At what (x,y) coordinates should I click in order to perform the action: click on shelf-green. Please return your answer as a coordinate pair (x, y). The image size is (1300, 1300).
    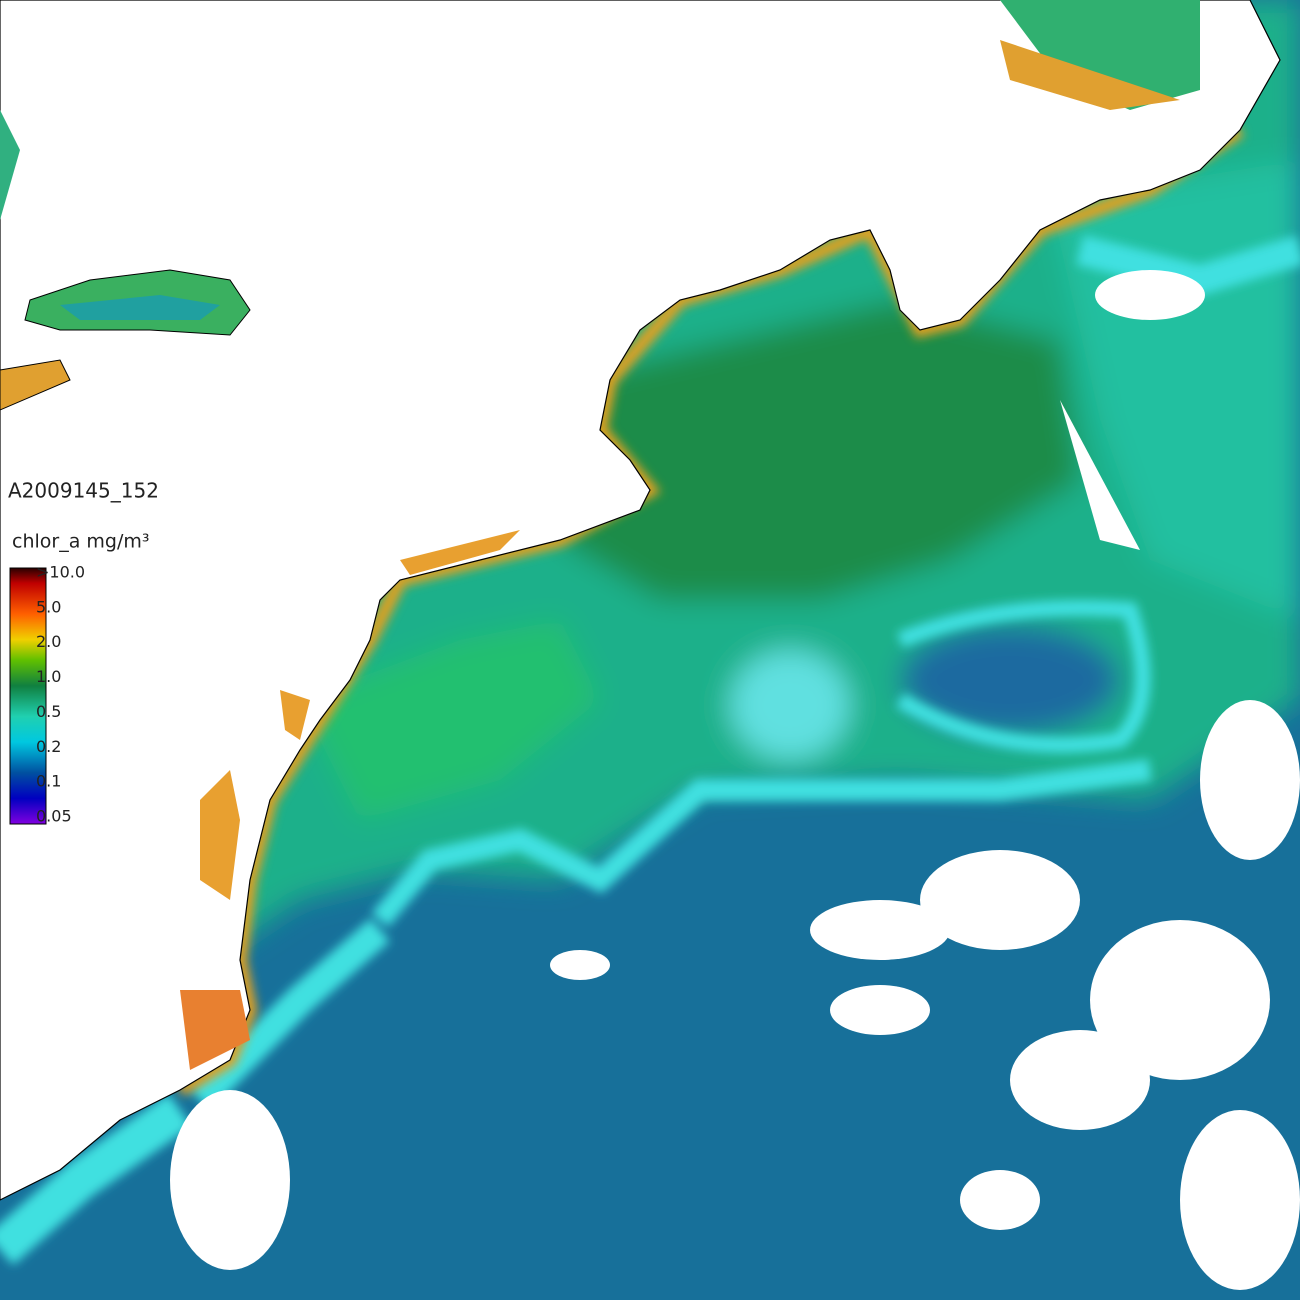
    Looking at the image, I should click on (450, 720).